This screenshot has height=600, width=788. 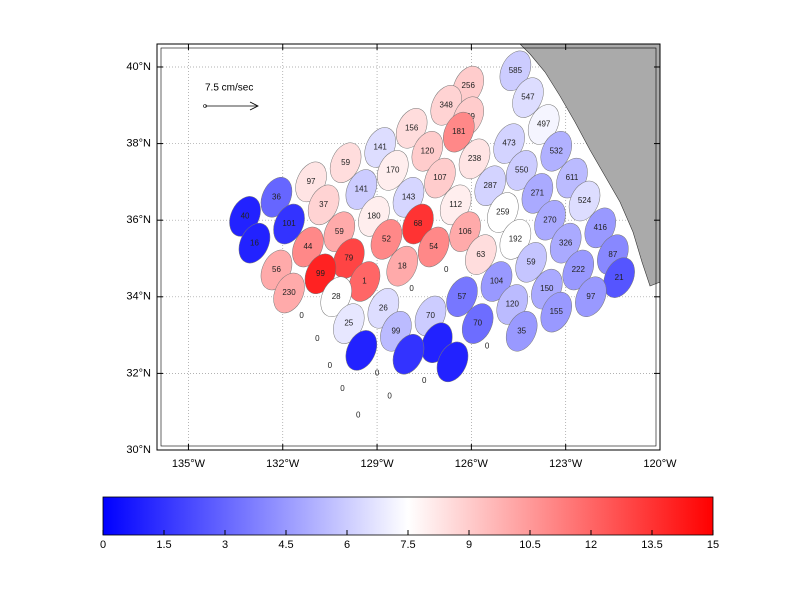 I want to click on station-label: 28, so click(x=336, y=296).